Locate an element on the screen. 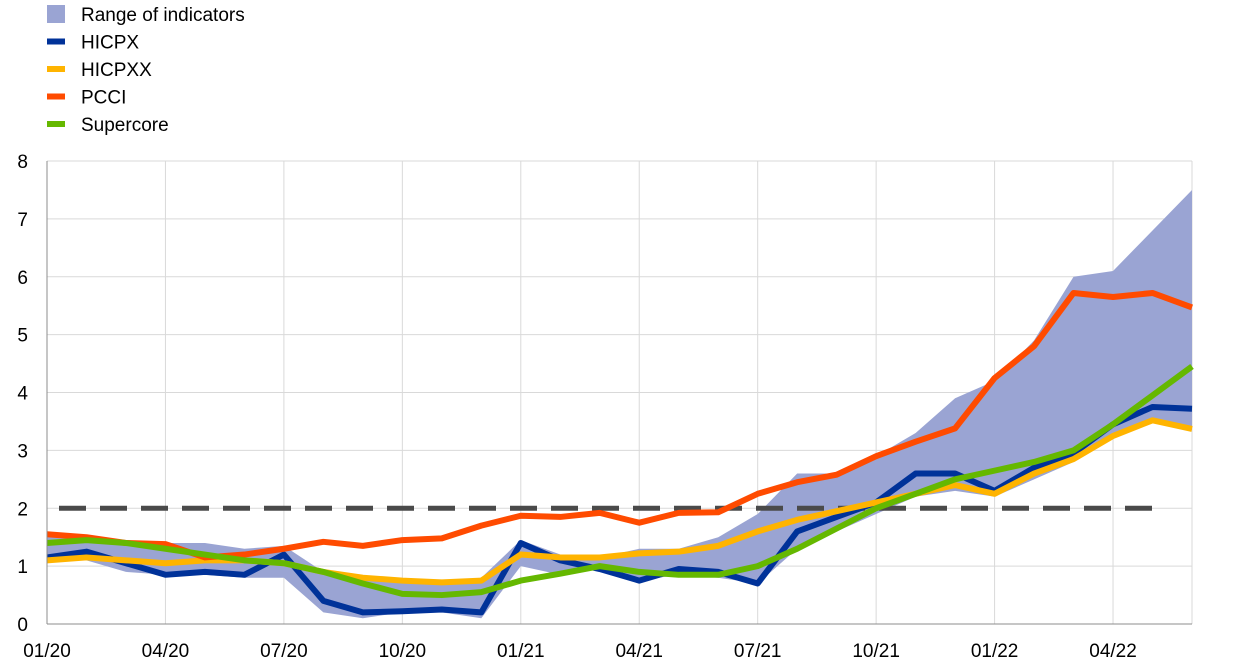  x-tick-label: 07/21 is located at coordinates (758, 651).